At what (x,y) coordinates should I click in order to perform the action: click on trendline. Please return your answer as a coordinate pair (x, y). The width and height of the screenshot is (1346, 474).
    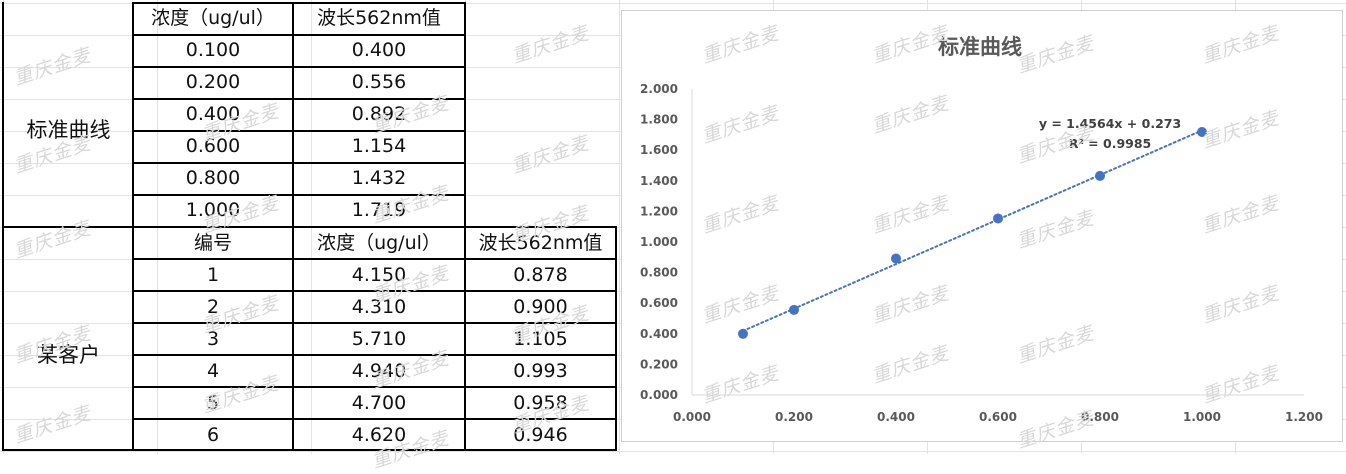
    Looking at the image, I should click on (972, 230).